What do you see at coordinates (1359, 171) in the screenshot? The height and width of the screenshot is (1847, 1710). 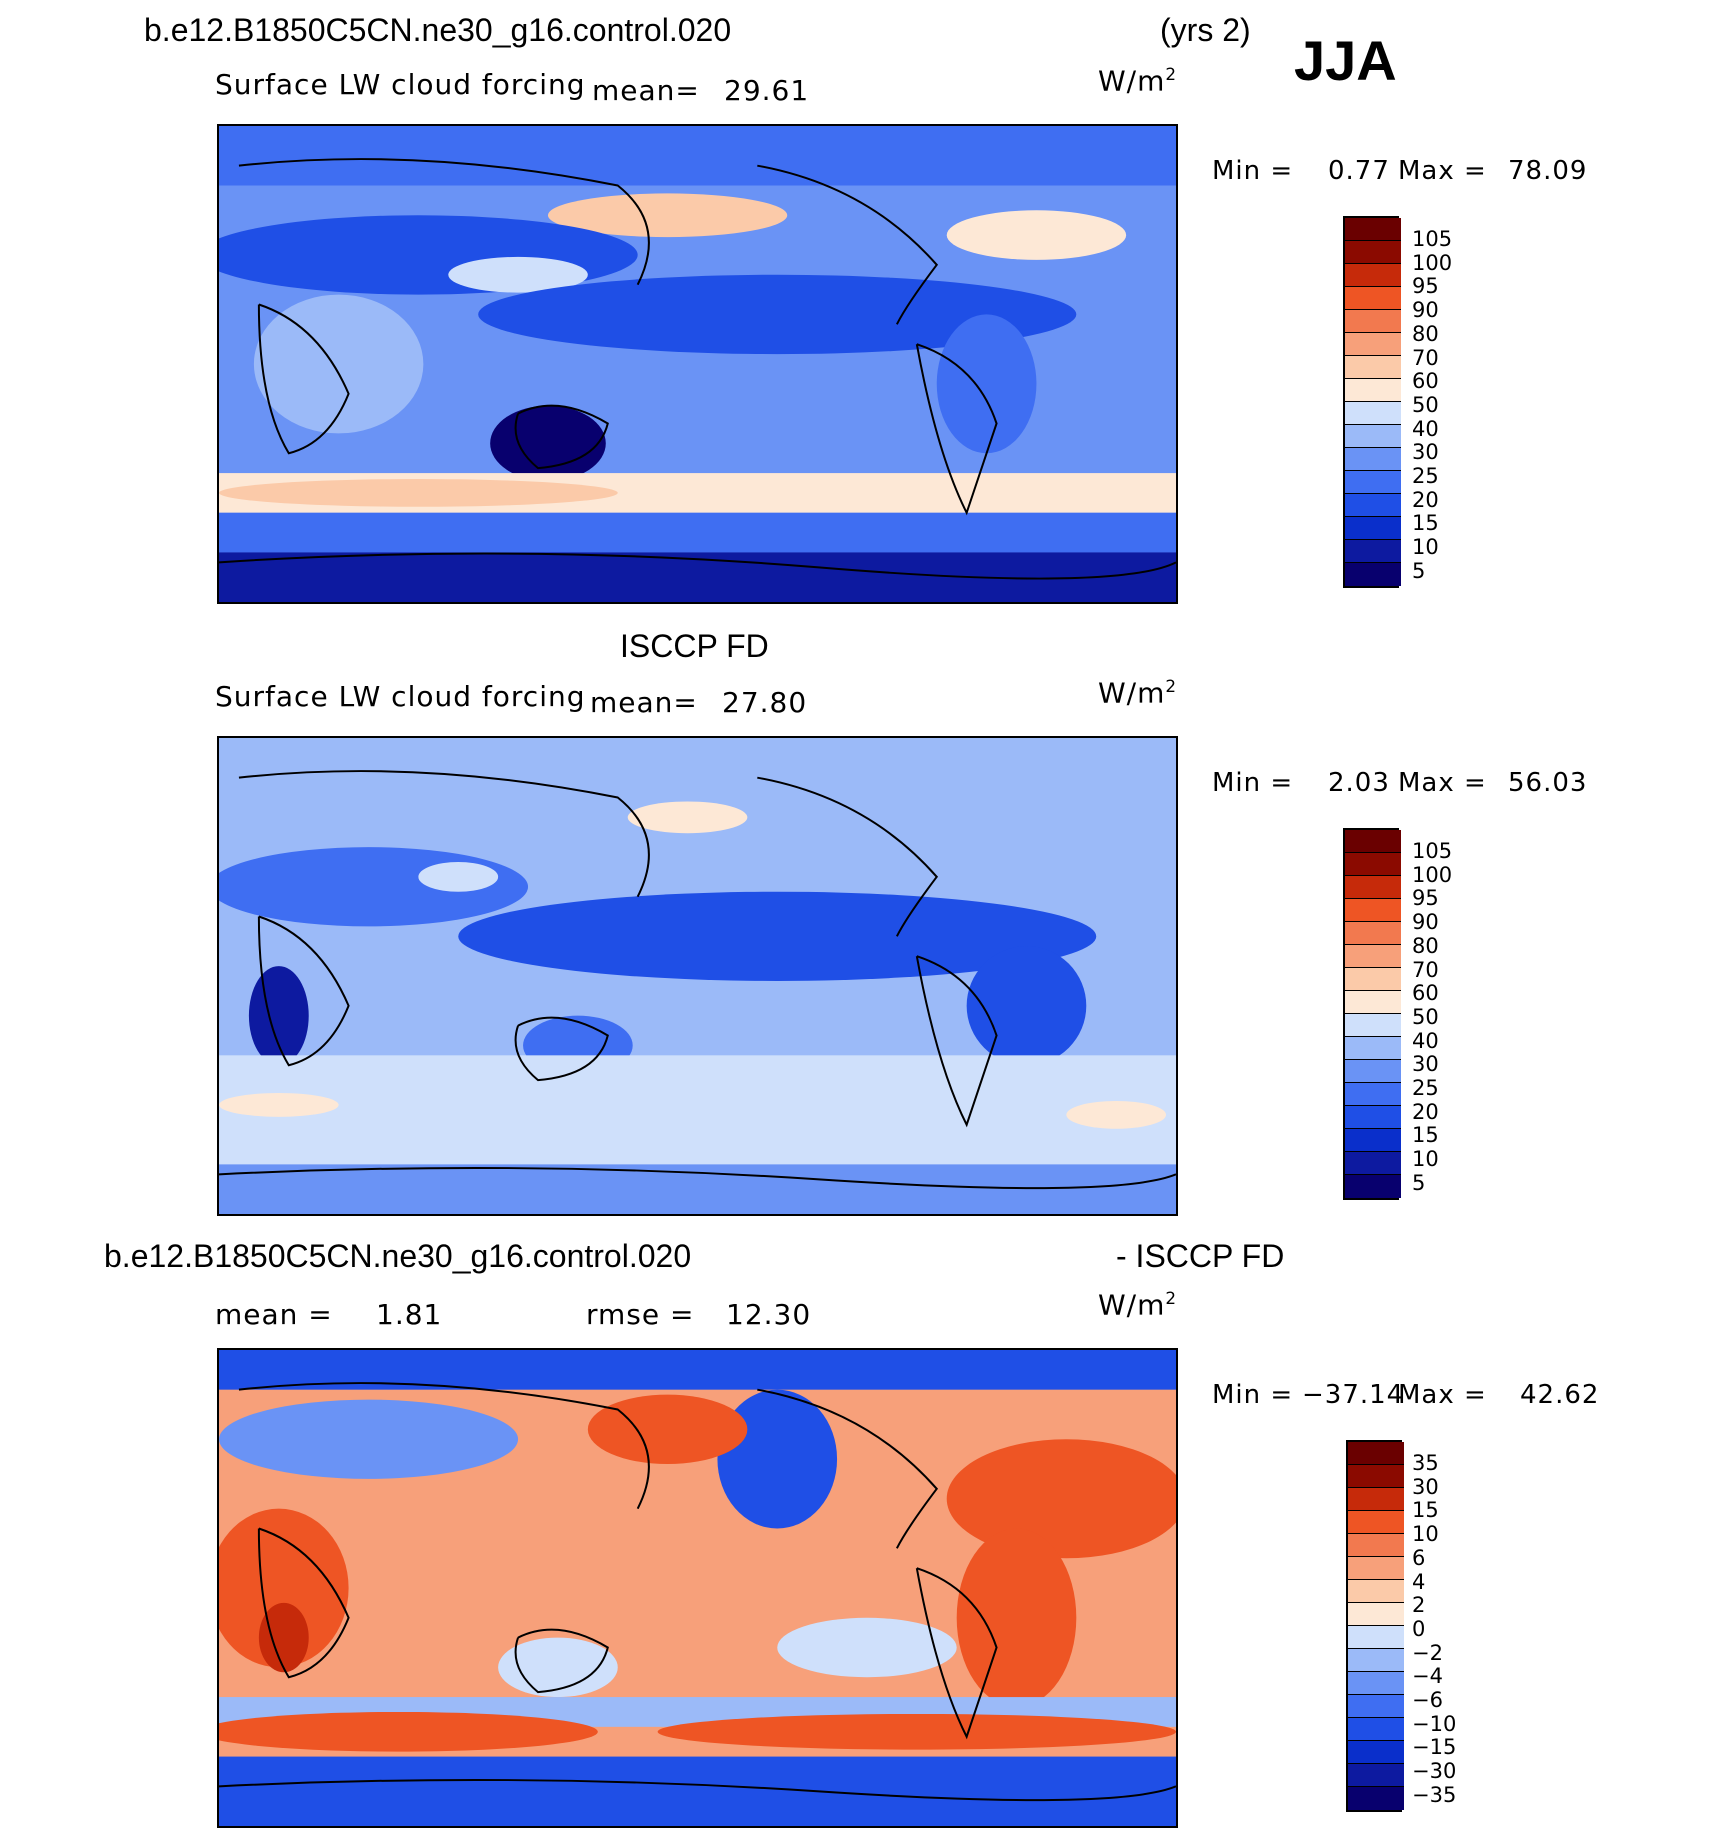 I see `panel1-min-value: 0.77` at bounding box center [1359, 171].